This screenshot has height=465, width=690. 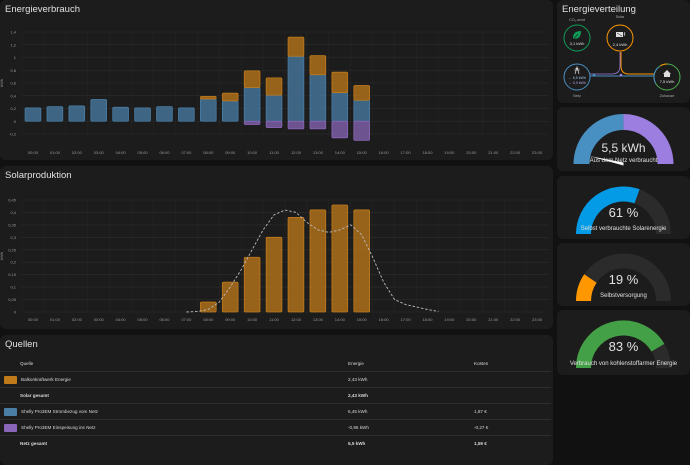 I want to click on source-name: Balkonkraftwerk Energie, so click(x=172, y=379).